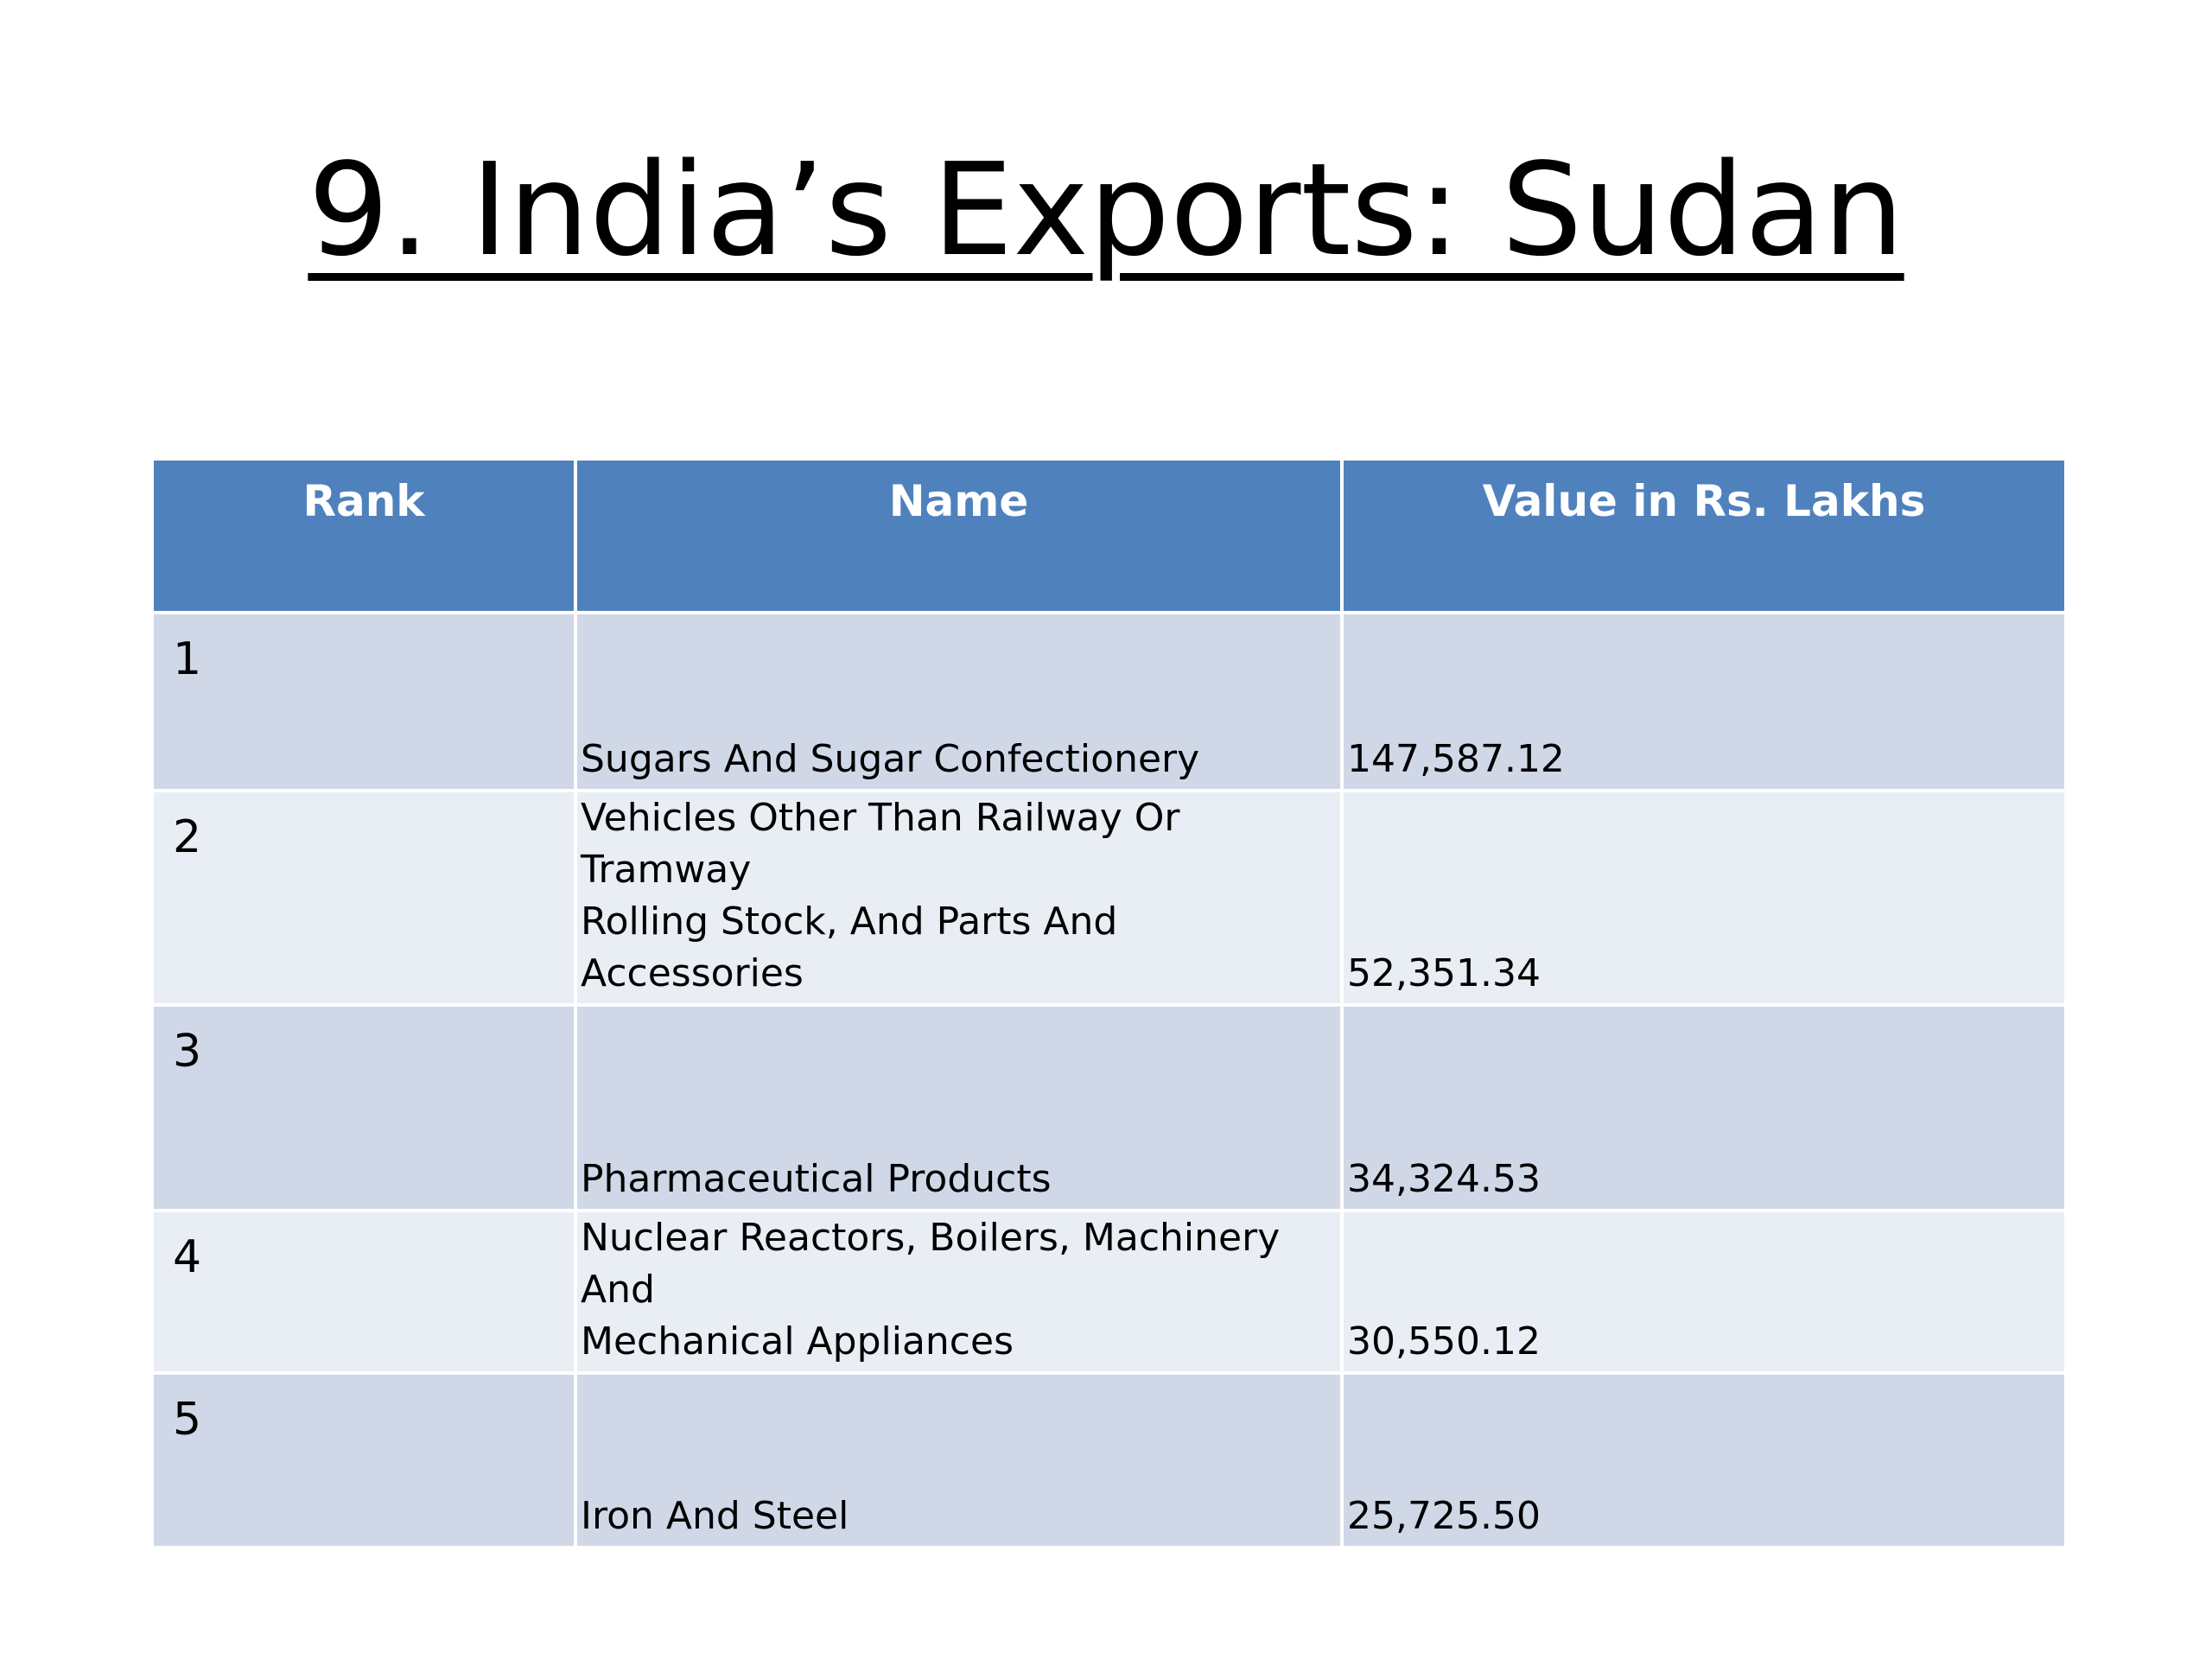  Describe the element at coordinates (1704, 898) in the screenshot. I see `value-cell: 52,351.34` at that location.